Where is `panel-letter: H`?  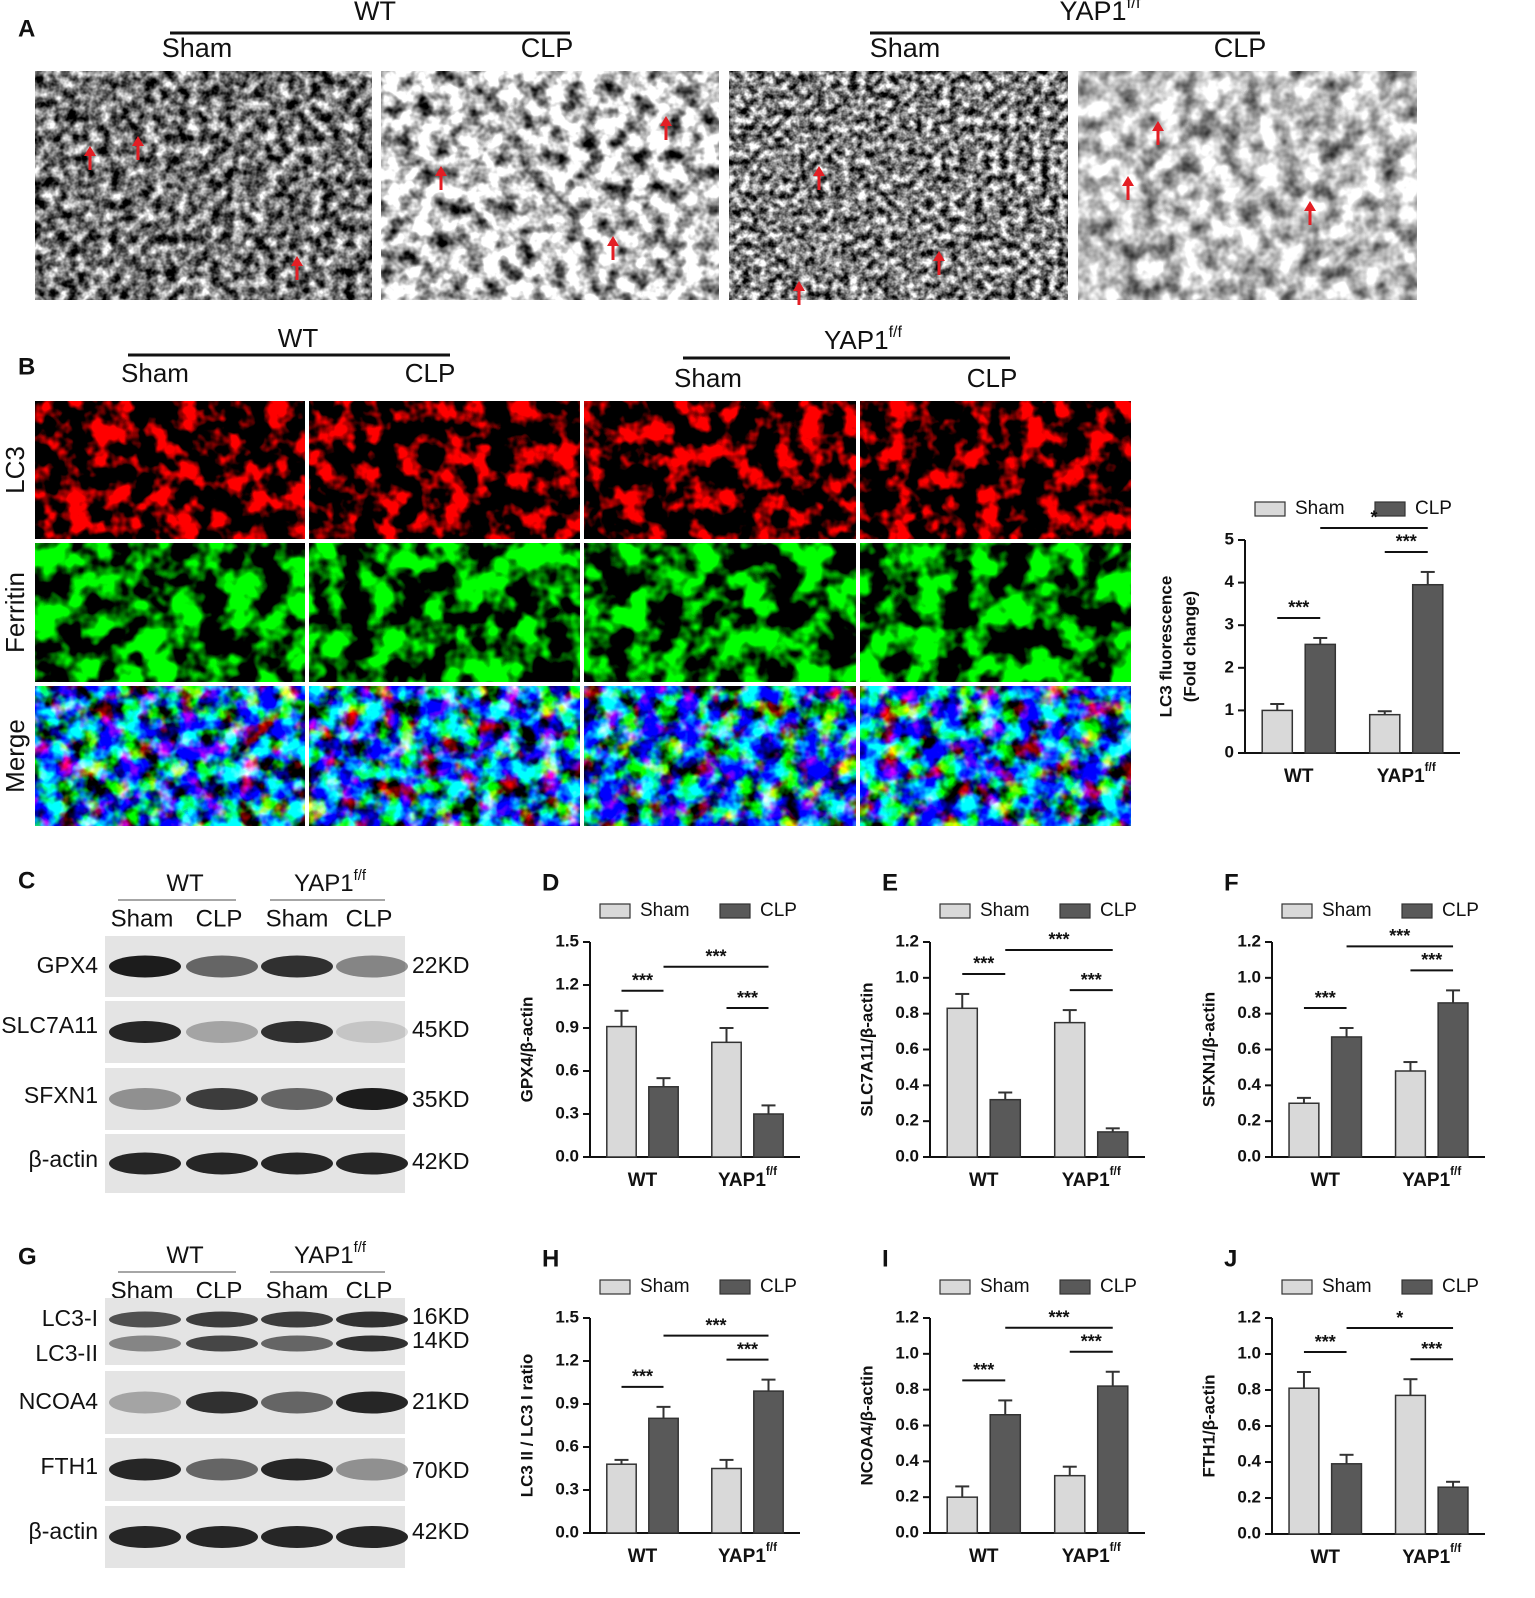
panel-letter: H is located at coordinates (550, 1258).